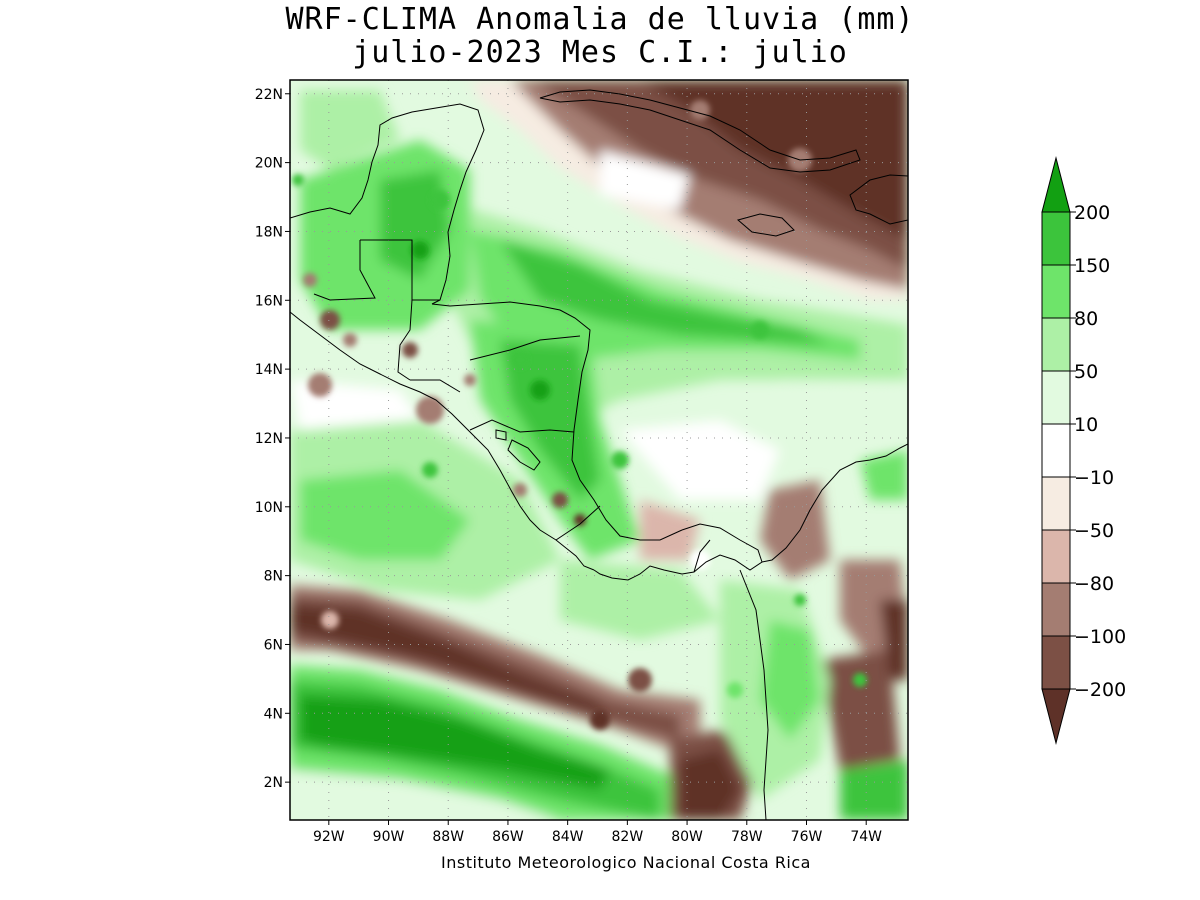  I want to click on colorbar-label: 150, so click(1092, 266).